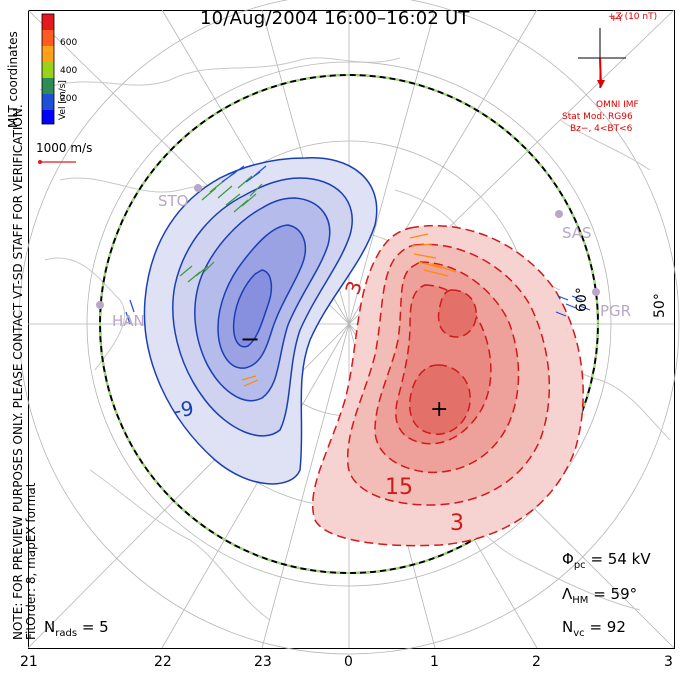  Describe the element at coordinates (620, 559) in the screenshot. I see `stat-phi-value: = 54 kV` at that location.